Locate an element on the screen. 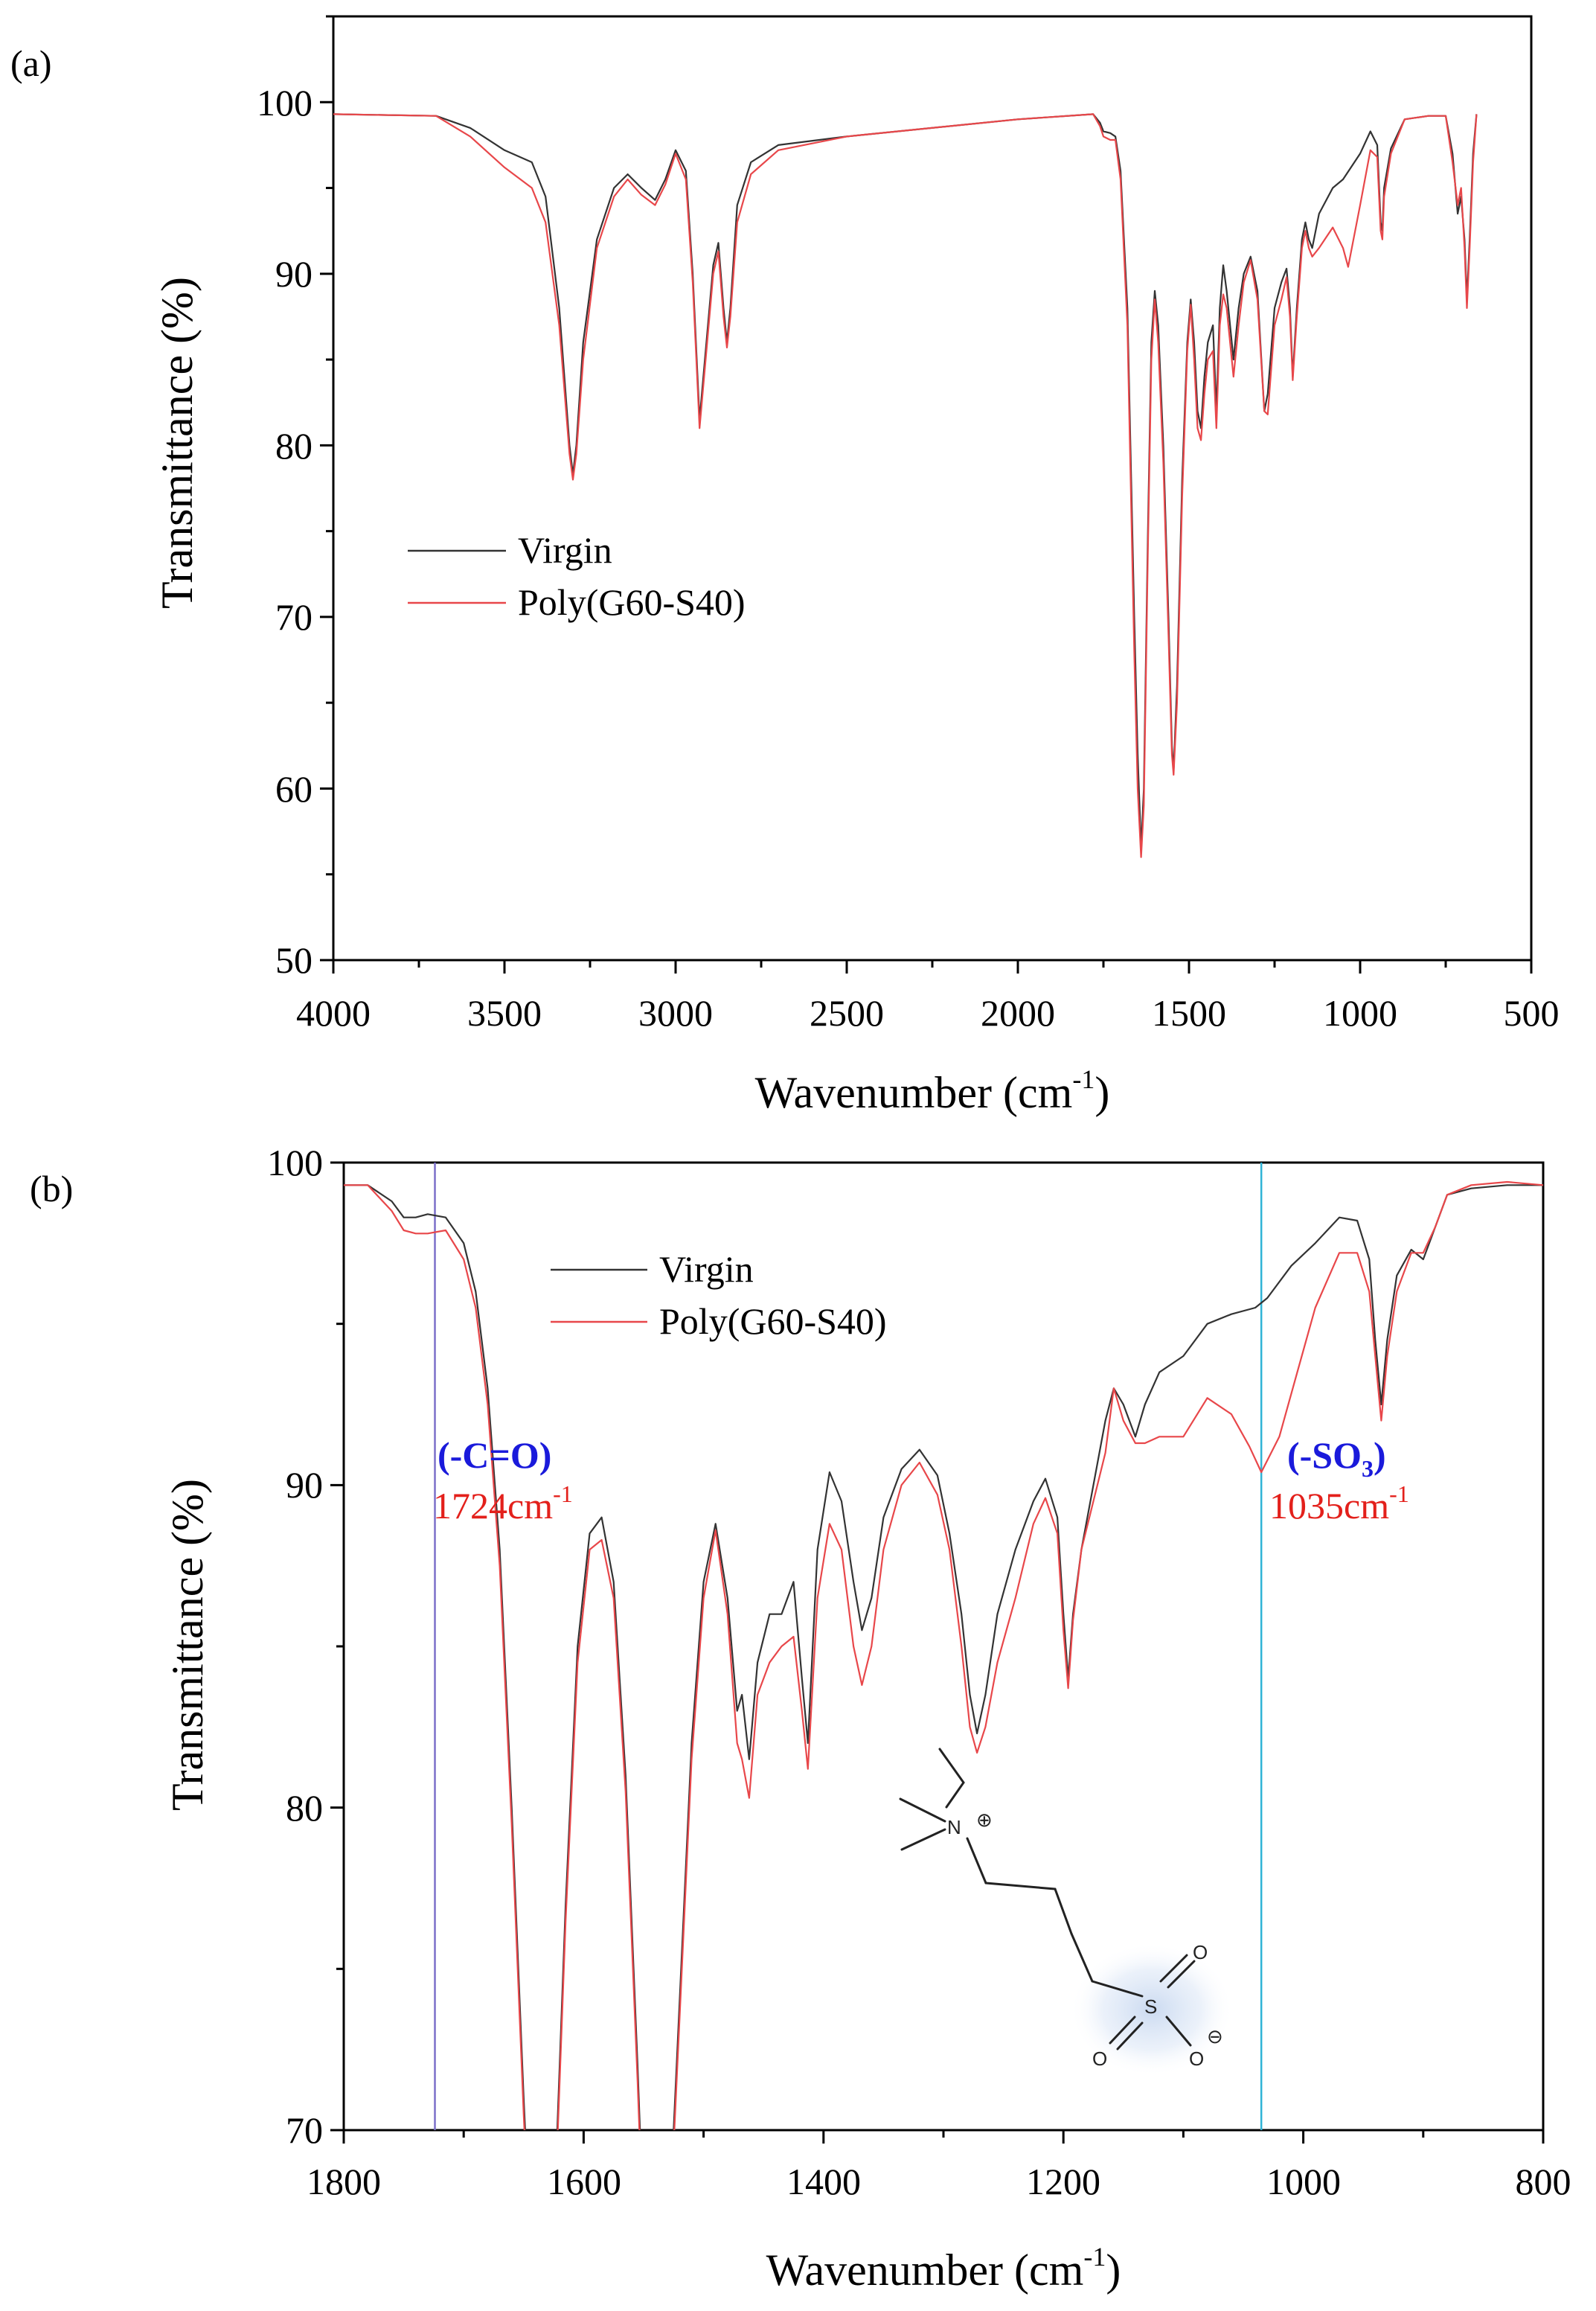  structure-charge-n: ⊕ is located at coordinates (984, 1820).